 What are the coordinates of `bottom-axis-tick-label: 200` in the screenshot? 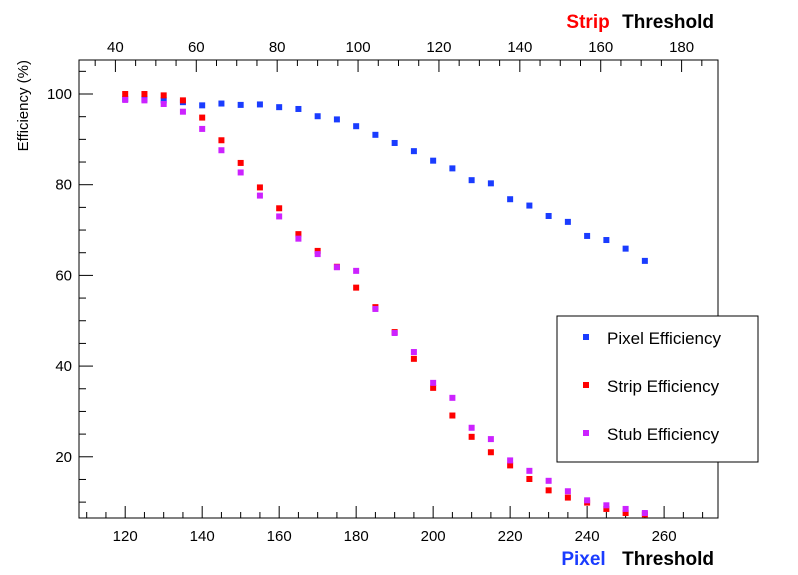 It's located at (433, 536).